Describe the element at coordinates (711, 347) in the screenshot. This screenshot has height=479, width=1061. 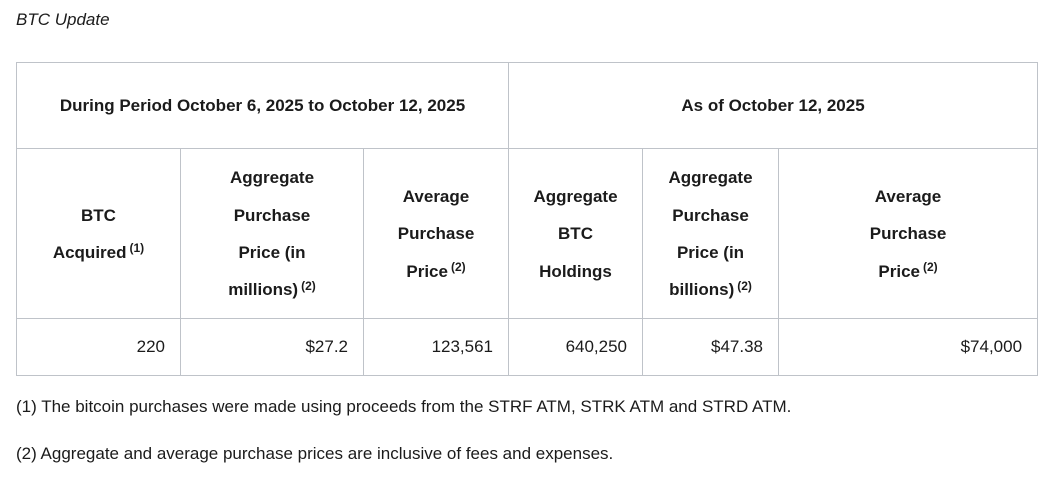
I see `cell-aggregate-purchase-price-billions: $47.38` at that location.